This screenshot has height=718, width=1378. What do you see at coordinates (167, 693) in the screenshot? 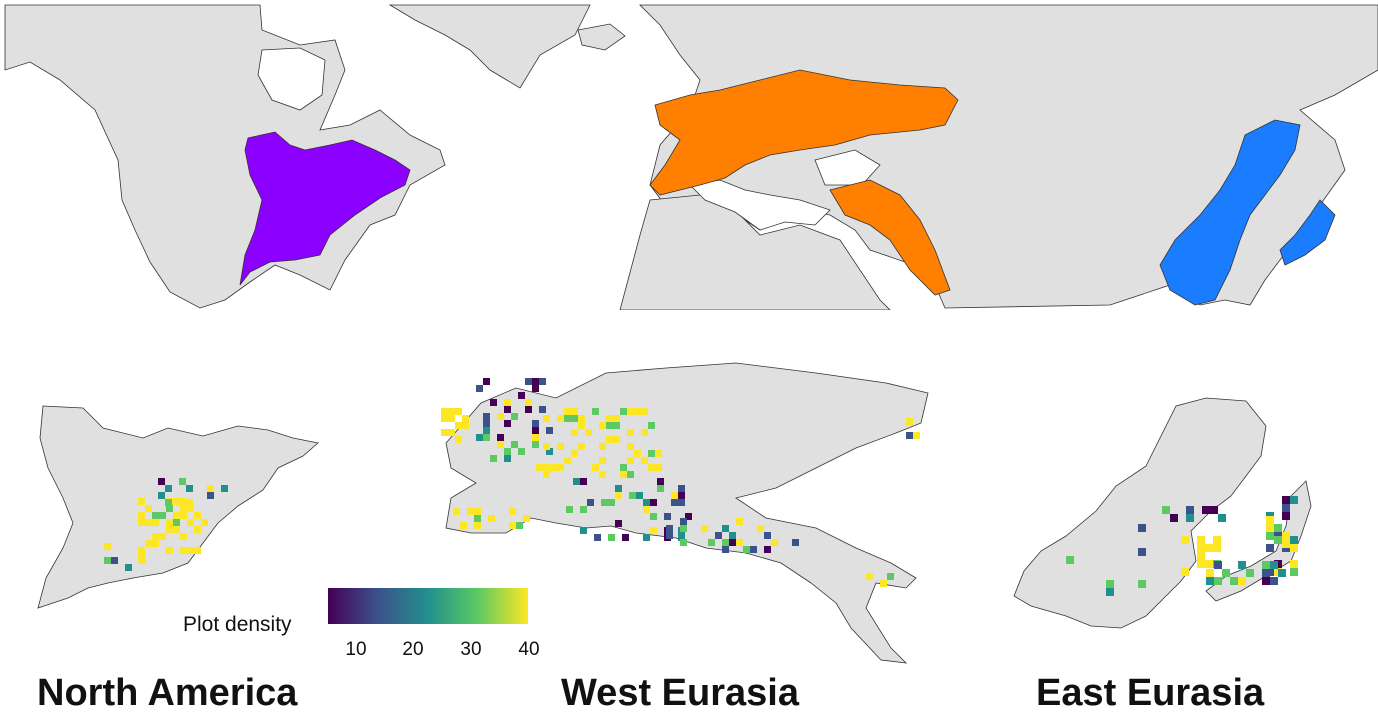
I see `region-title-north-america: North America` at bounding box center [167, 693].